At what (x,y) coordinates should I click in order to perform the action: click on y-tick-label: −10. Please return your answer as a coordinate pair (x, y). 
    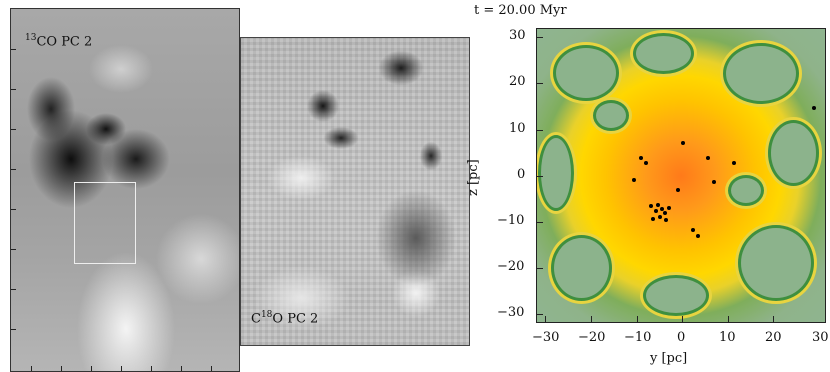
    Looking at the image, I should click on (511, 220).